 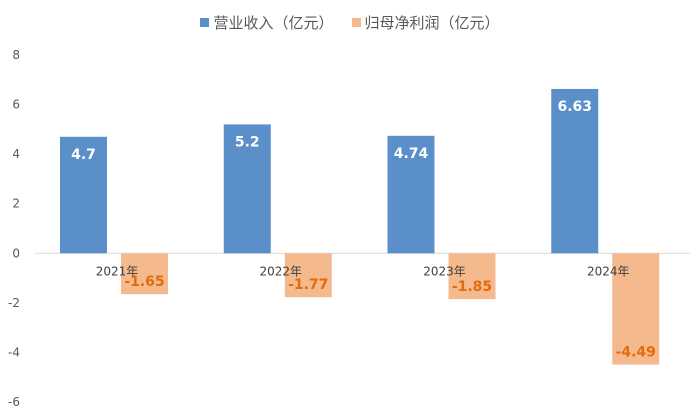 I want to click on y-tick-label: -2, so click(x=14, y=303).